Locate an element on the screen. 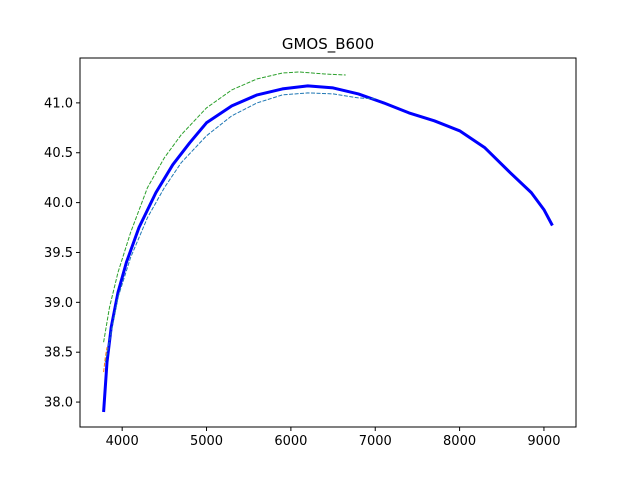 Image resolution: width=640 pixels, height=480 pixels. x-tick-label: 8000 is located at coordinates (459, 441).